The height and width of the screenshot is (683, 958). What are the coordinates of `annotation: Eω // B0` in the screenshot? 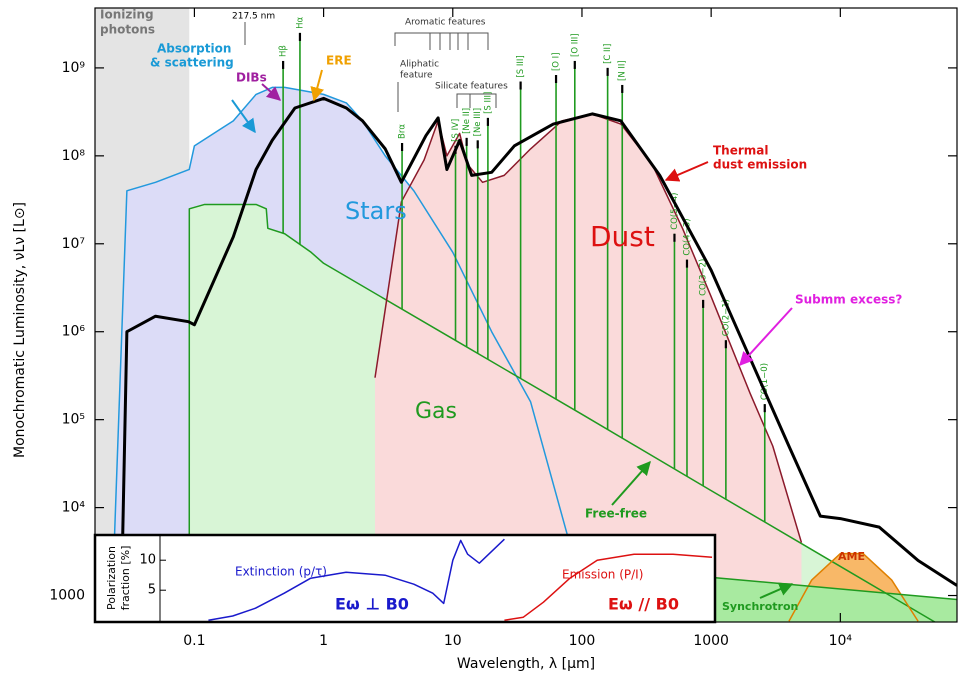 It's located at (643, 604).